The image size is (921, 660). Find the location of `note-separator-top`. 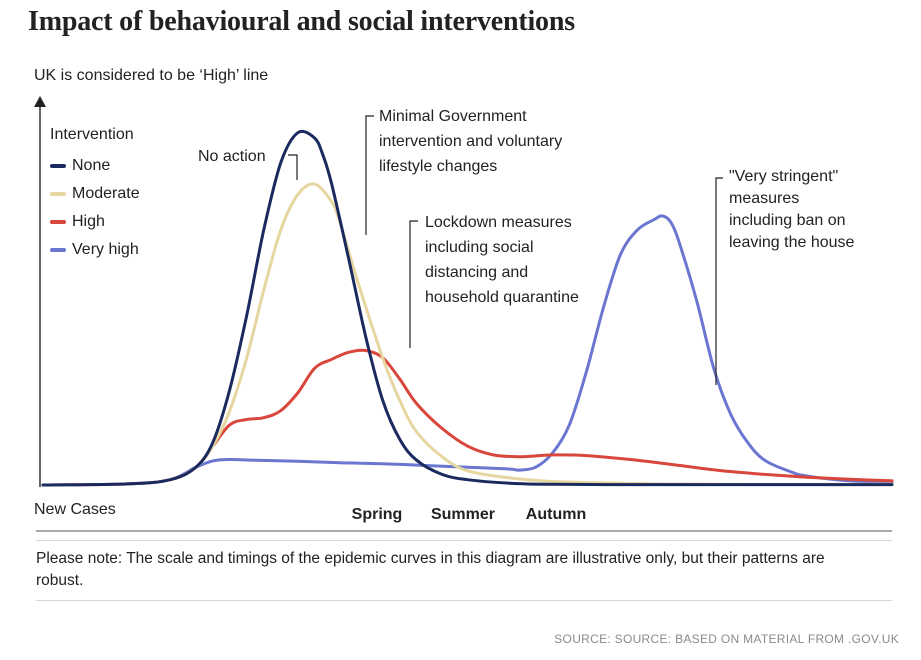

note-separator-top is located at coordinates (464, 540).